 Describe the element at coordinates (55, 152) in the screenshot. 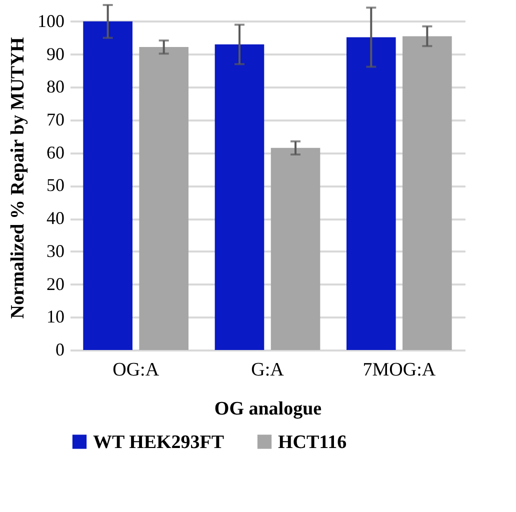

I see `y-tick-label: 60` at that location.